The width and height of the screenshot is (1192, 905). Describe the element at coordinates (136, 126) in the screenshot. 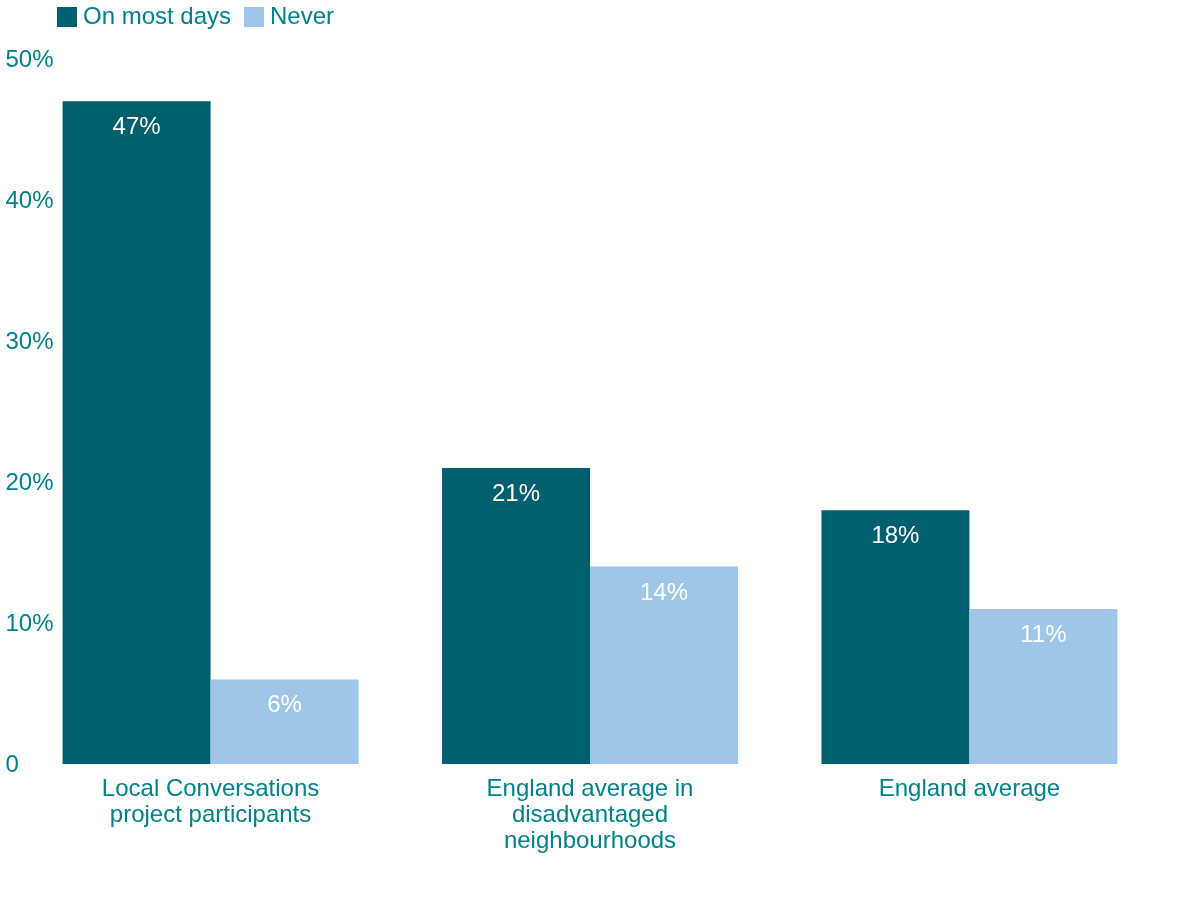

I see `data-label: 47%` at that location.